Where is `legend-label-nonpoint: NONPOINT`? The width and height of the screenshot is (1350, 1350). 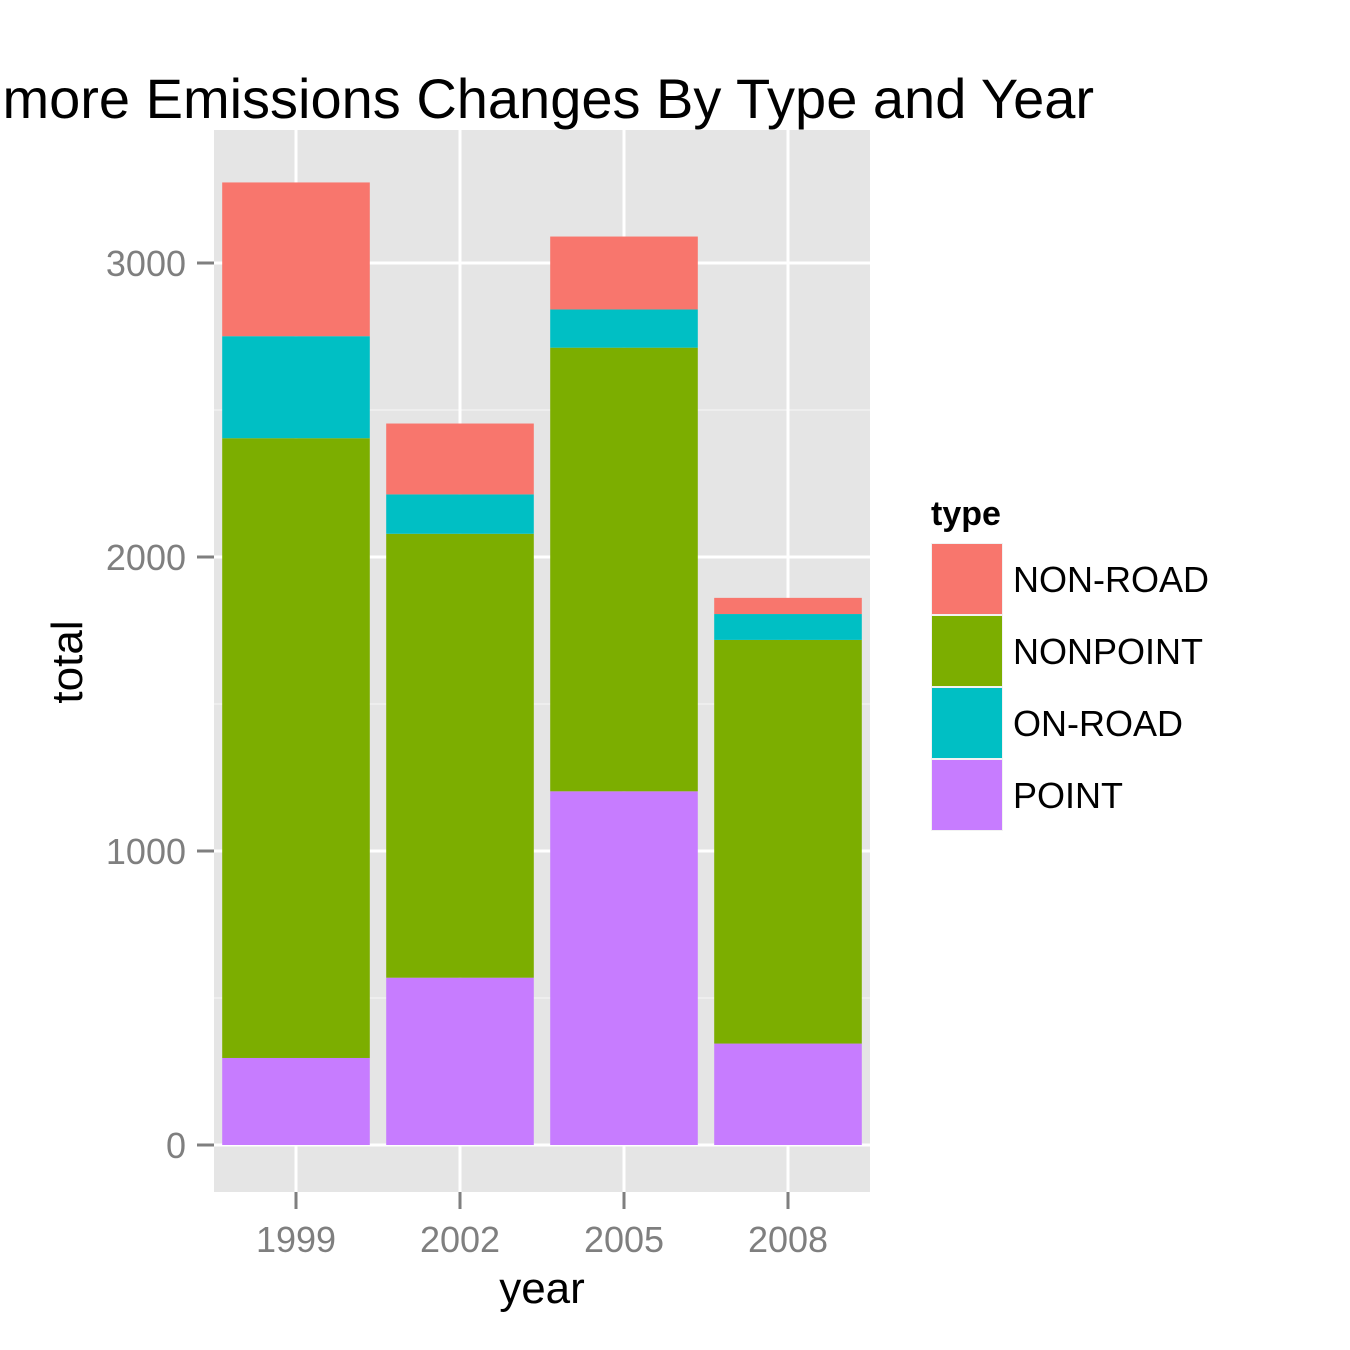 legend-label-nonpoint: NONPOINT is located at coordinates (1108, 651).